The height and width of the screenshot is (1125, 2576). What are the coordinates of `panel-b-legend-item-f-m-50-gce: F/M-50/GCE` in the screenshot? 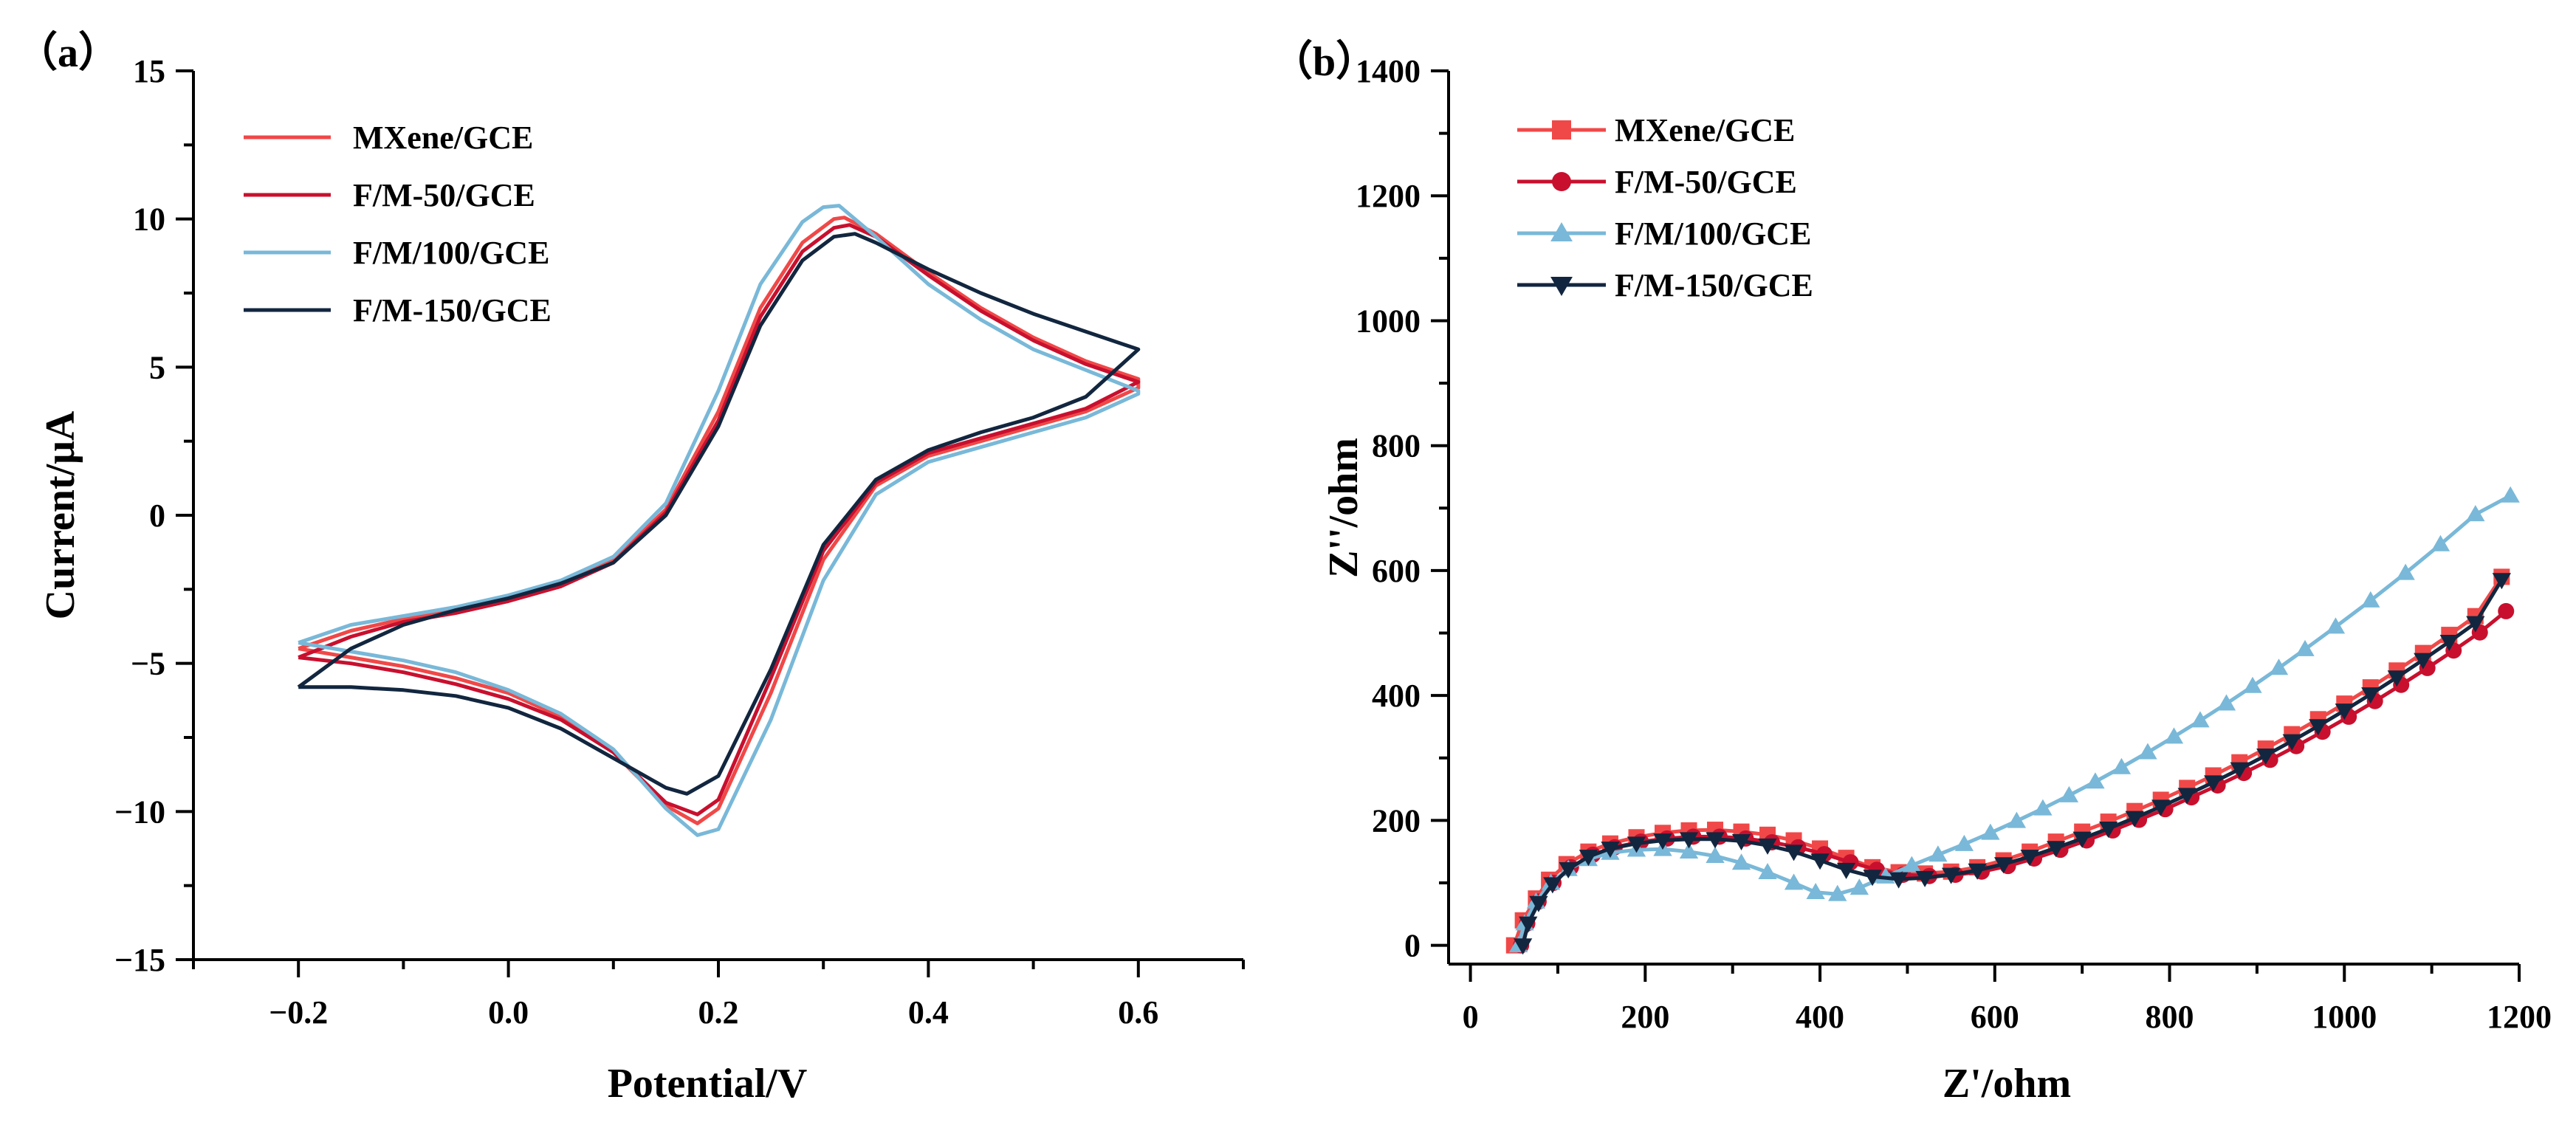 It's located at (1657, 182).